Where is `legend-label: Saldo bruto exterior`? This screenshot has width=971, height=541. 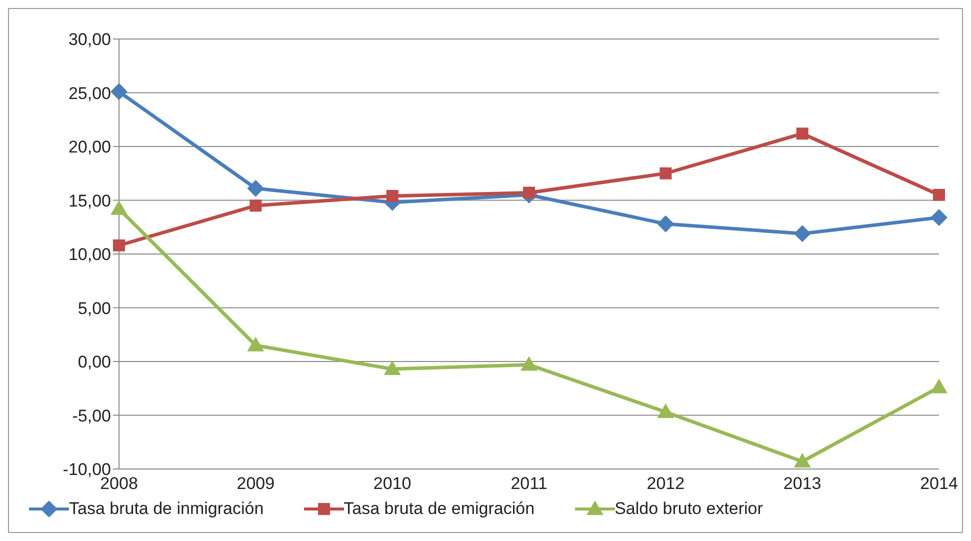
legend-label: Saldo bruto exterior is located at coordinates (688, 509).